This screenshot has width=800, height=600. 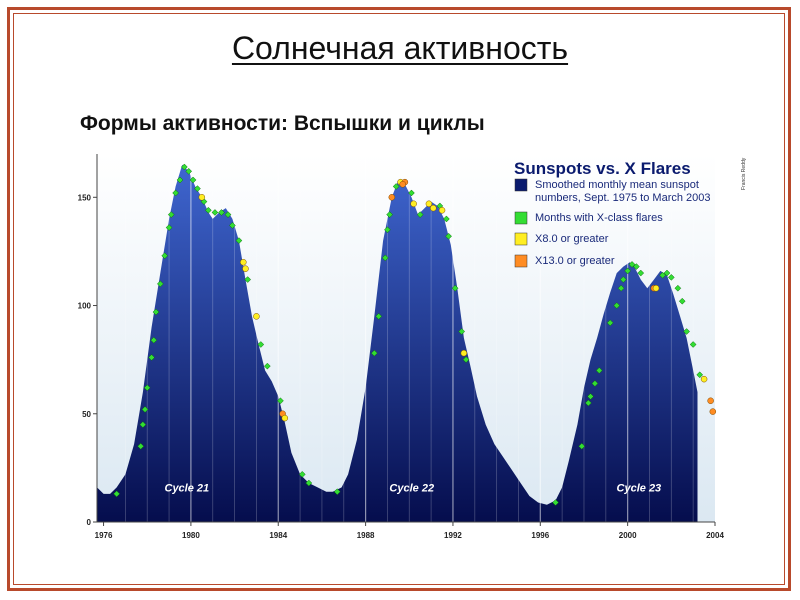 I want to click on legend-label: X8.0 or greater, so click(x=572, y=239).